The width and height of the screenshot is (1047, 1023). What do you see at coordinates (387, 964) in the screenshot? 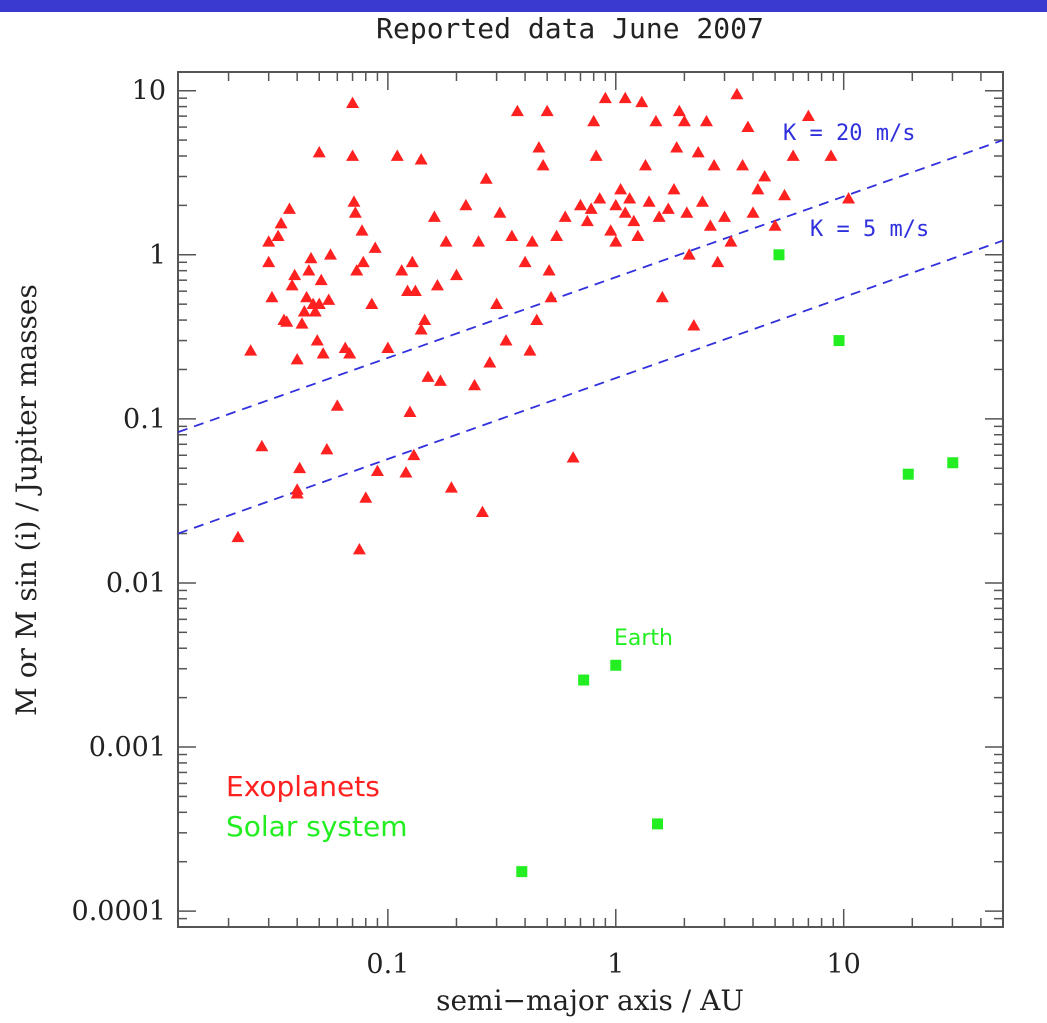
I see `x-tick-label: 0.1` at bounding box center [387, 964].